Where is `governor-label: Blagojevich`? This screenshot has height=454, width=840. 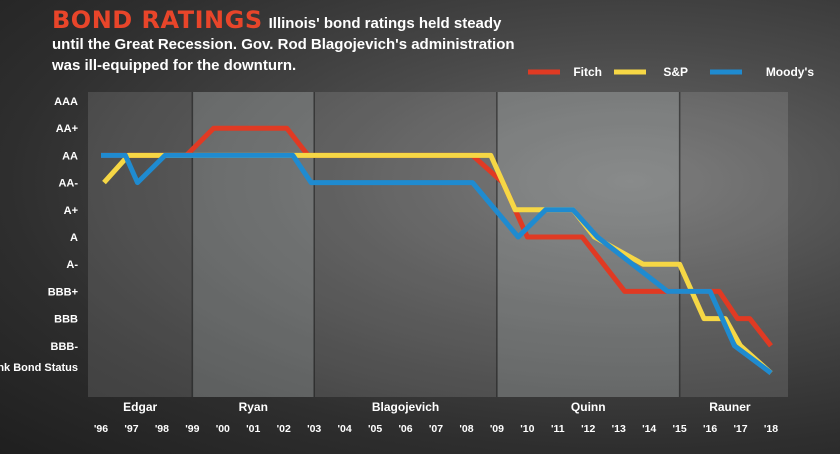
governor-label: Blagojevich is located at coordinates (405, 407).